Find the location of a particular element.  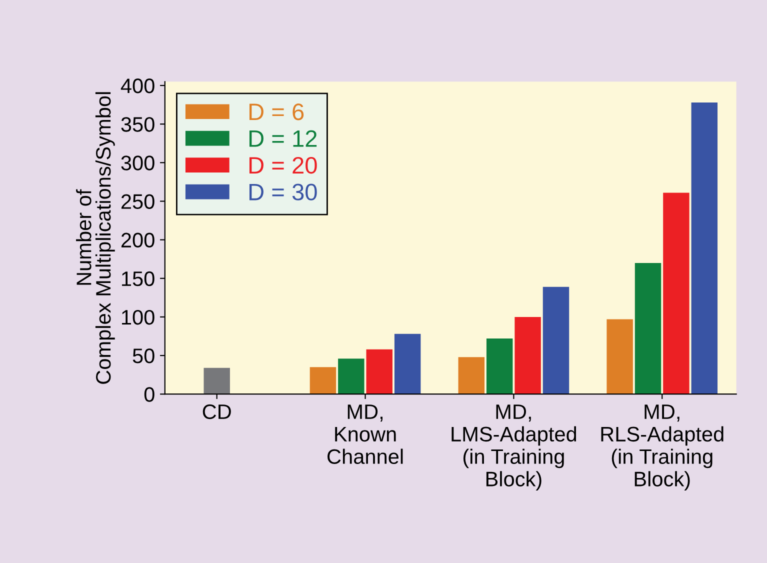

y-tick-label: 250 is located at coordinates (137, 201).